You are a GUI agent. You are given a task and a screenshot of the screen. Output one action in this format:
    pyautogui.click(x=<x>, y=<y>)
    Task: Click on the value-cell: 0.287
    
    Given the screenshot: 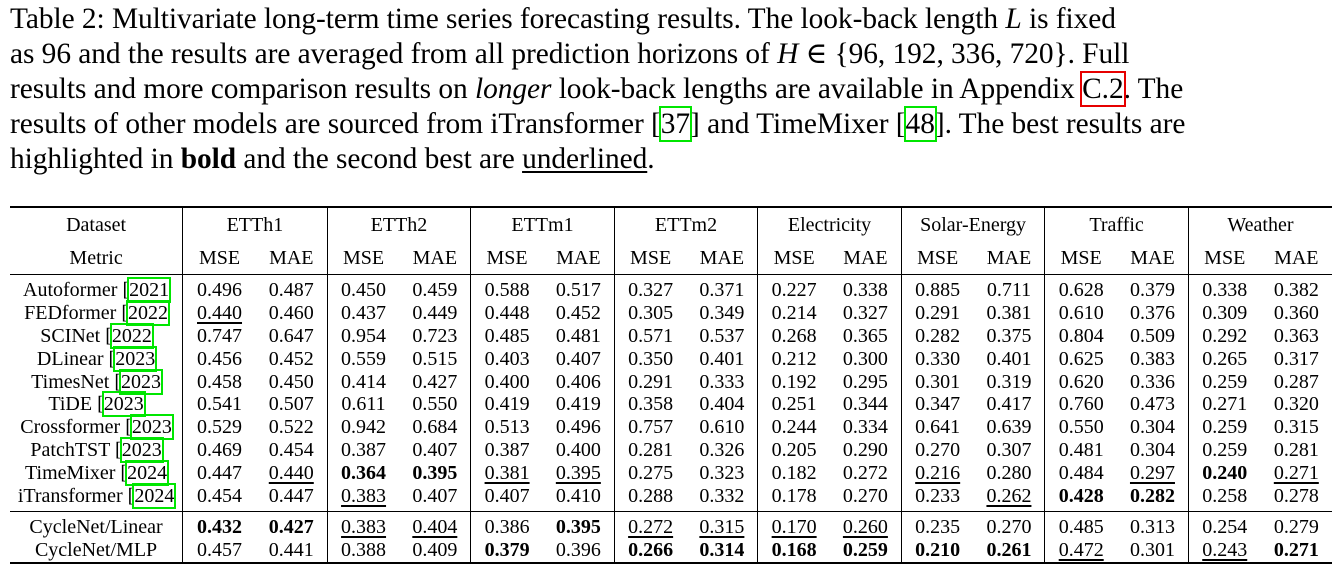 What is the action you would take?
    pyautogui.click(x=1296, y=381)
    